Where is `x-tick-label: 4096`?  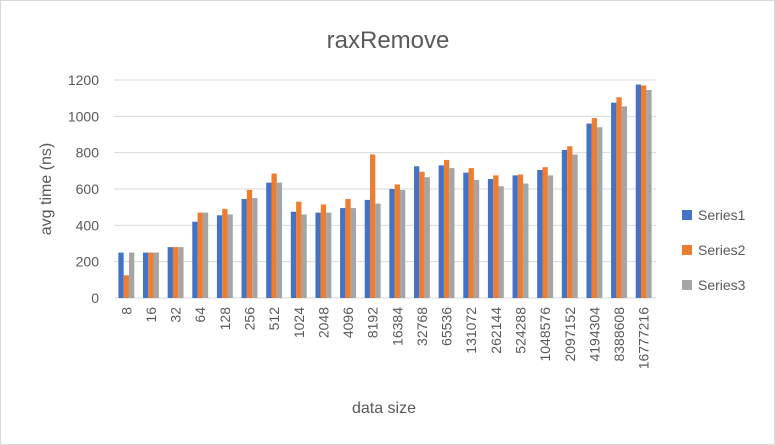 x-tick-label: 4096 is located at coordinates (348, 322).